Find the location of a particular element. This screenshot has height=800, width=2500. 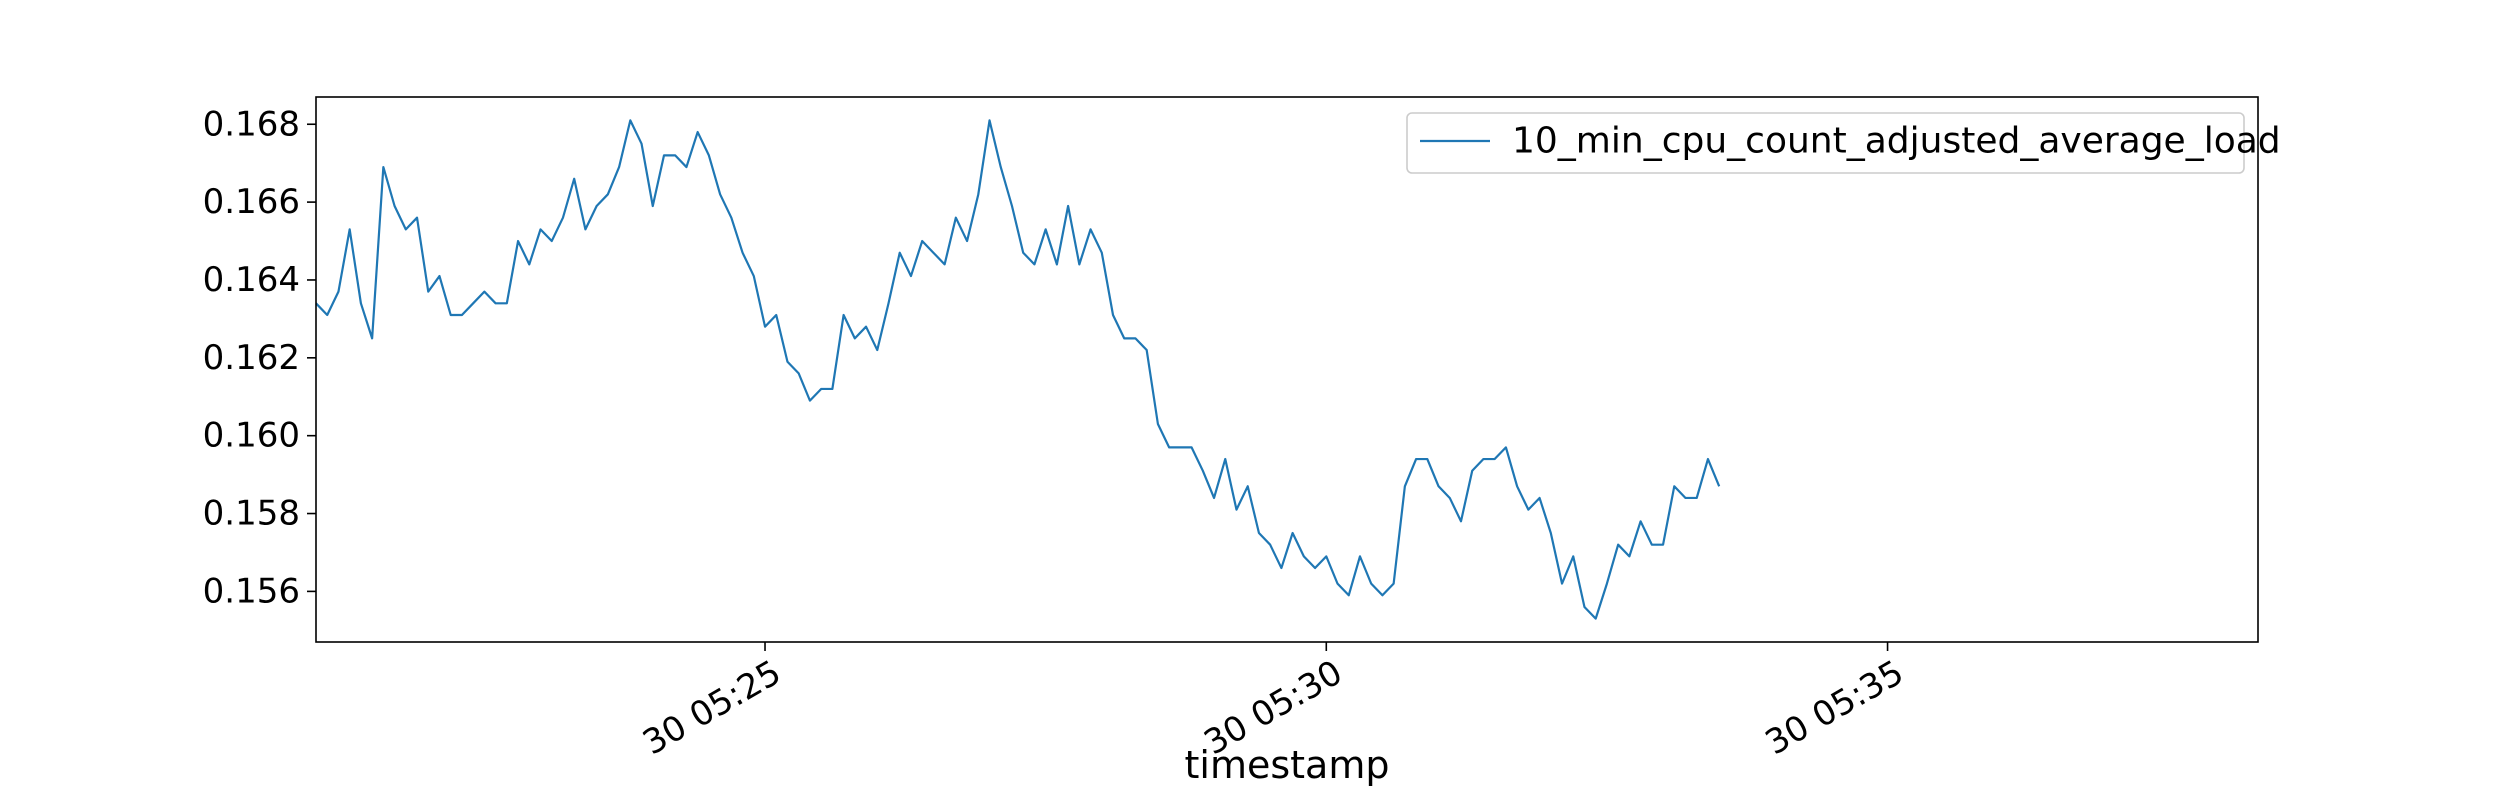

legend-box is located at coordinates (1825, 143).